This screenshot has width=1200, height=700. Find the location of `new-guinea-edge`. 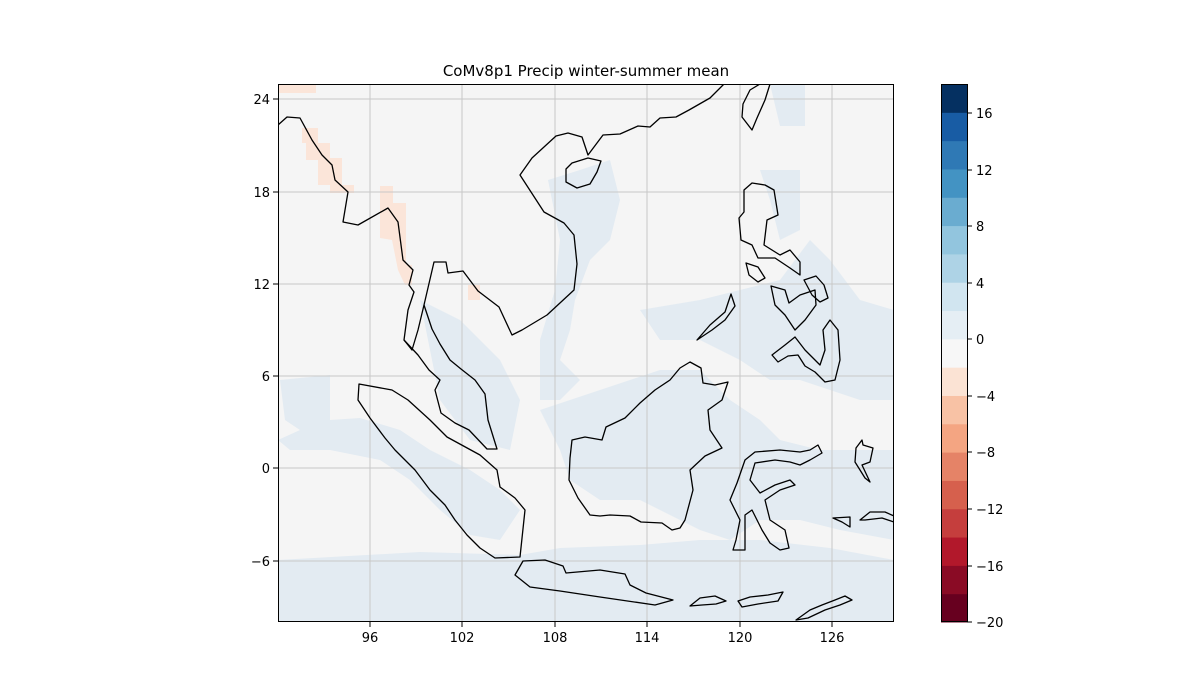

new-guinea-edge is located at coordinates (876, 517).